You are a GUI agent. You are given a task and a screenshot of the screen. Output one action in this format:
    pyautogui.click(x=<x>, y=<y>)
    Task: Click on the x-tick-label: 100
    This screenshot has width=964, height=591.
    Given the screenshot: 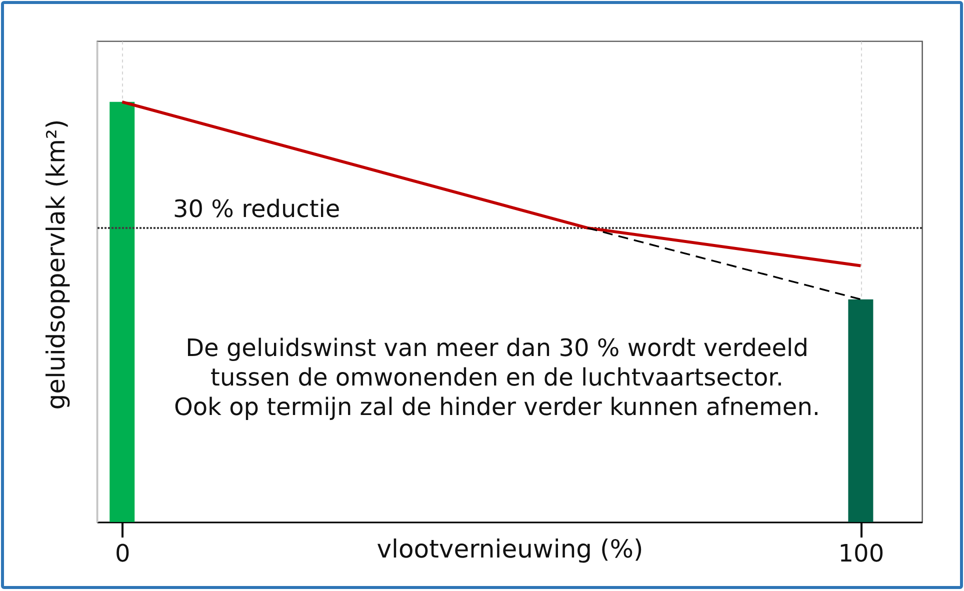 What is the action you would take?
    pyautogui.click(x=861, y=554)
    